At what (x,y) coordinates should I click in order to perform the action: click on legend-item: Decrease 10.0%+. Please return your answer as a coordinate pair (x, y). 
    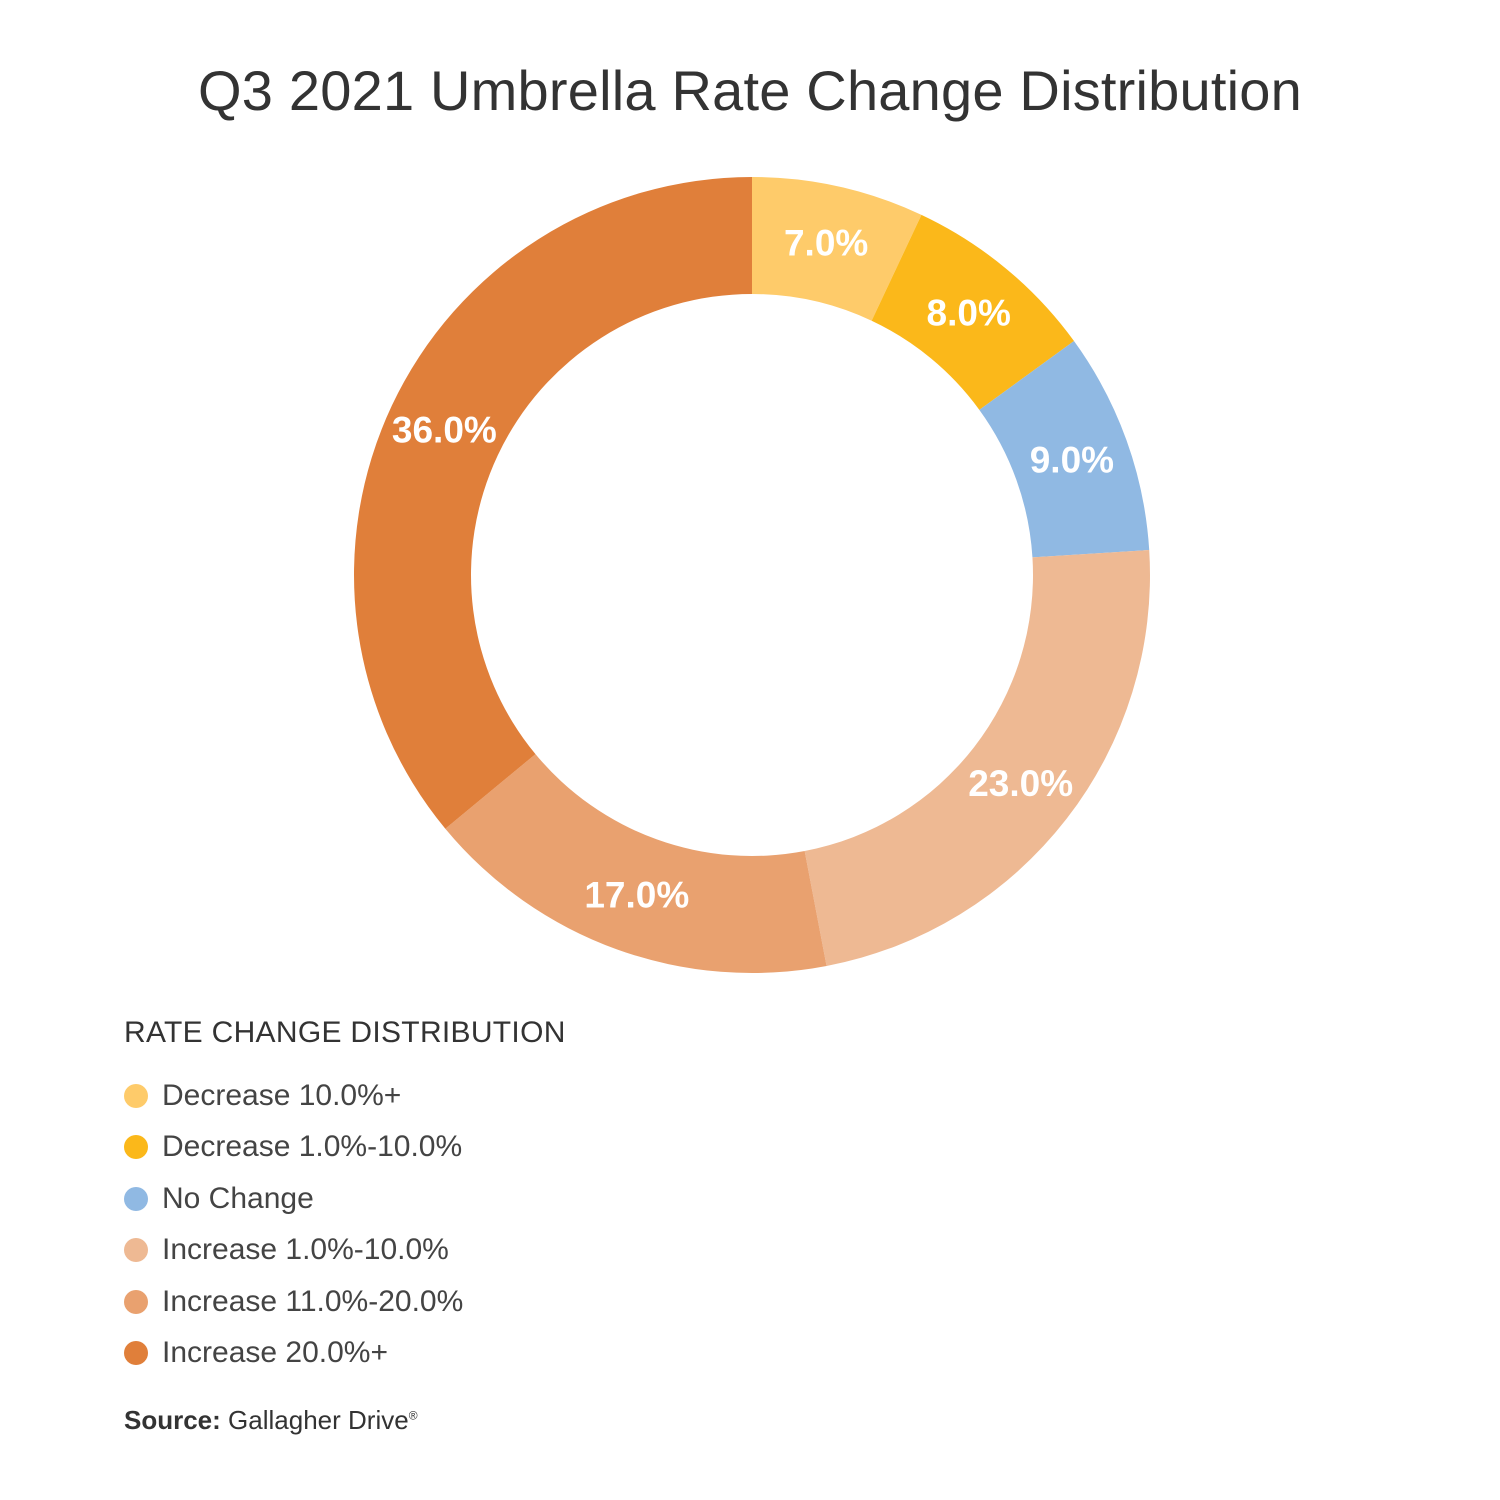
    Looking at the image, I should click on (345, 1096).